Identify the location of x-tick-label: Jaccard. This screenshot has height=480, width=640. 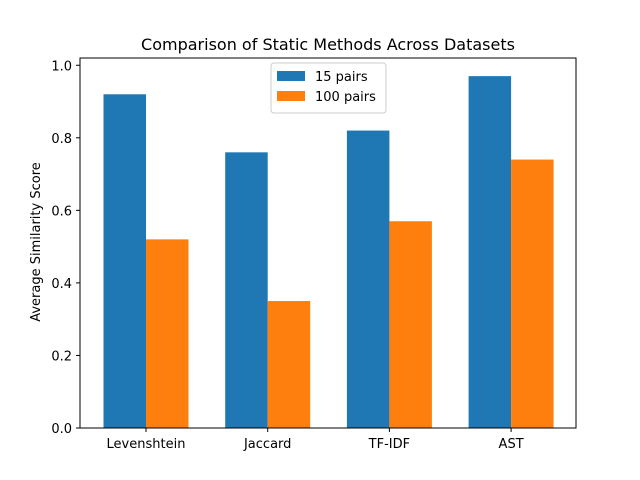
(267, 444).